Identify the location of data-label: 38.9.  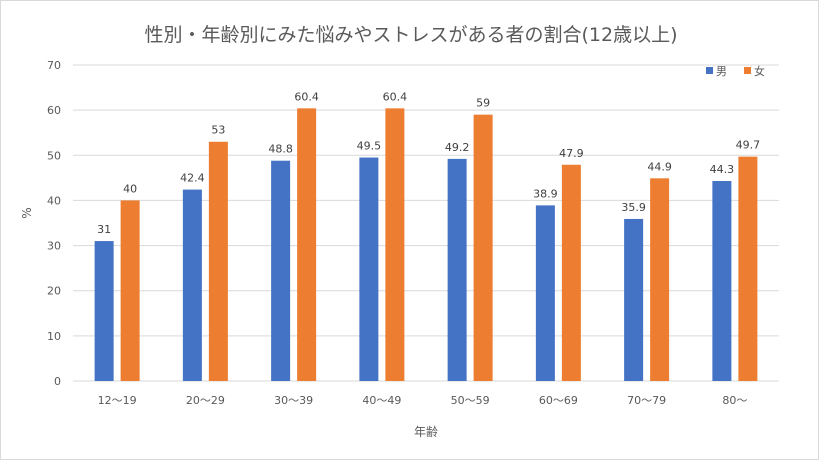
(545, 193).